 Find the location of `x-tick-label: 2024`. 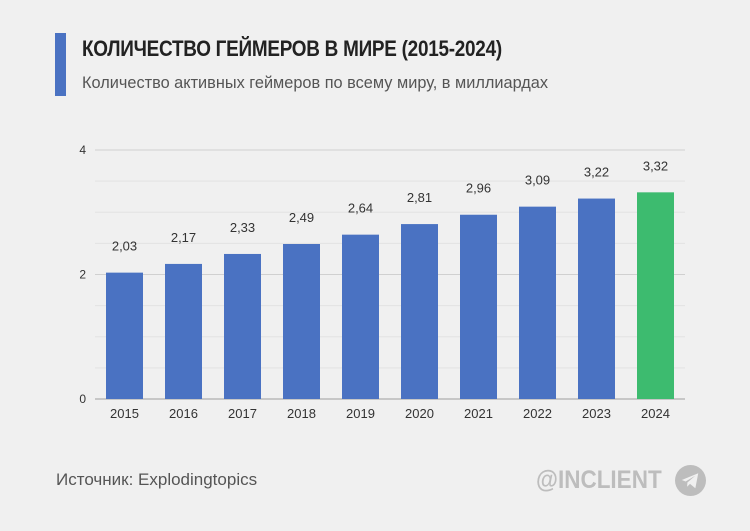

x-tick-label: 2024 is located at coordinates (655, 413).